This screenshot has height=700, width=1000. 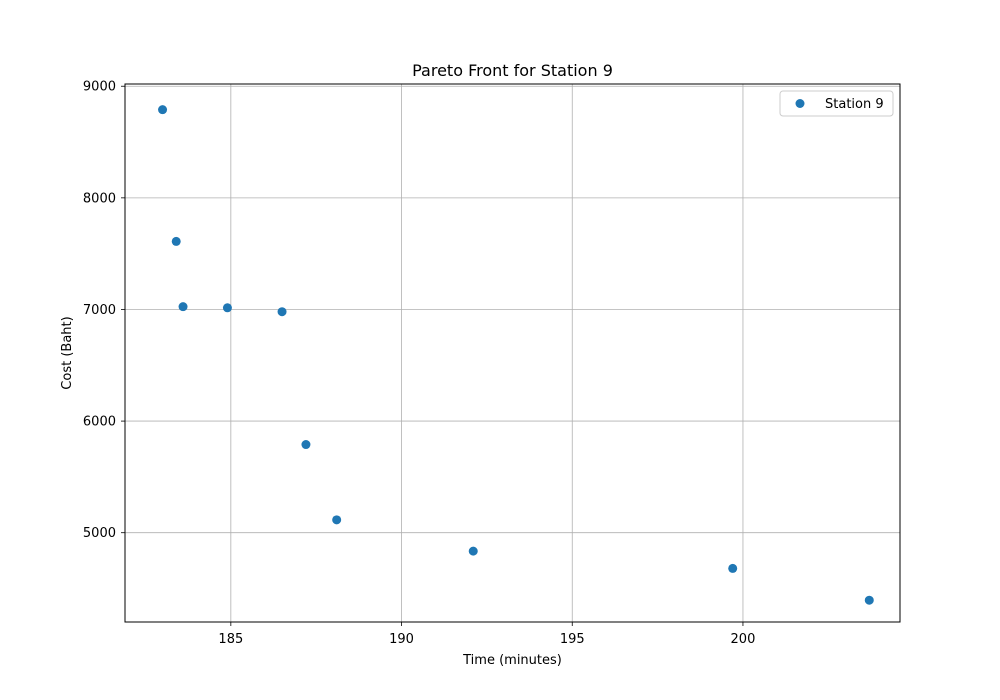 What do you see at coordinates (512, 660) in the screenshot?
I see `x-axis-label: Time (minutes)` at bounding box center [512, 660].